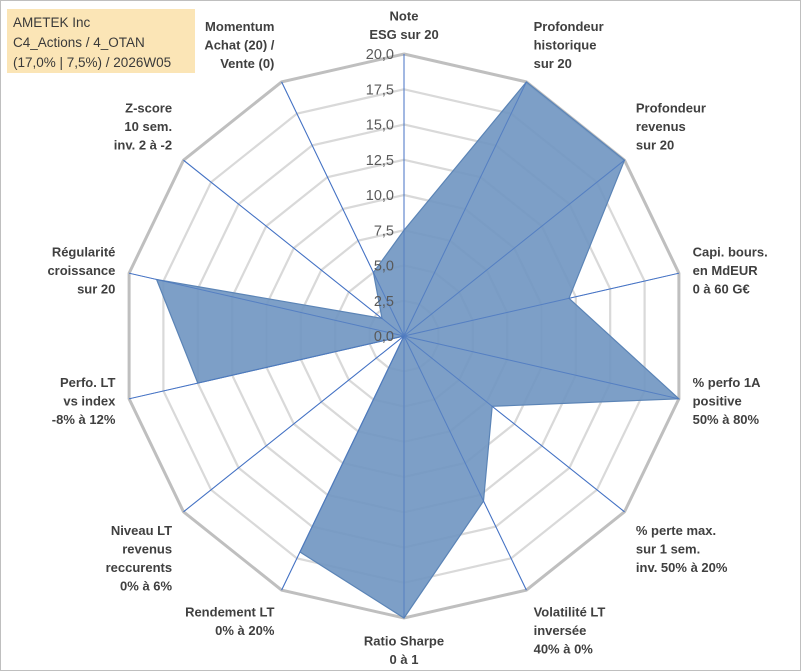 The image size is (801, 672). I want to click on axis-label-1: Profondeur historique sur 20, so click(569, 45).